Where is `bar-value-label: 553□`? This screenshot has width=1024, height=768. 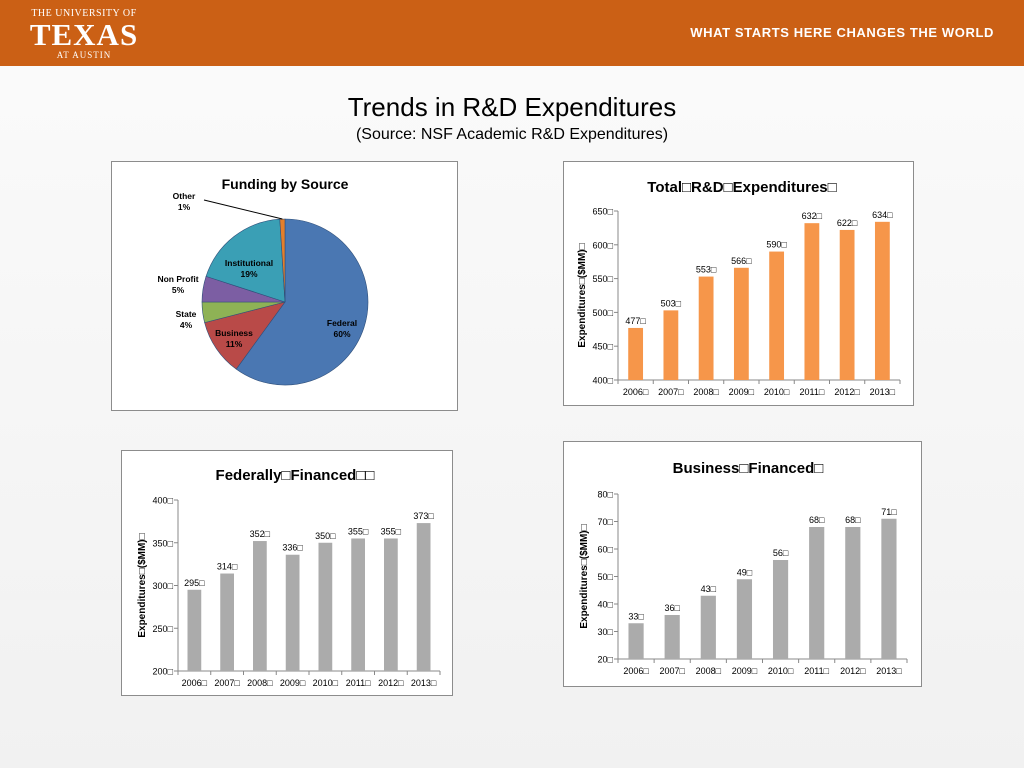
bar-value-label: 553□ is located at coordinates (706, 270).